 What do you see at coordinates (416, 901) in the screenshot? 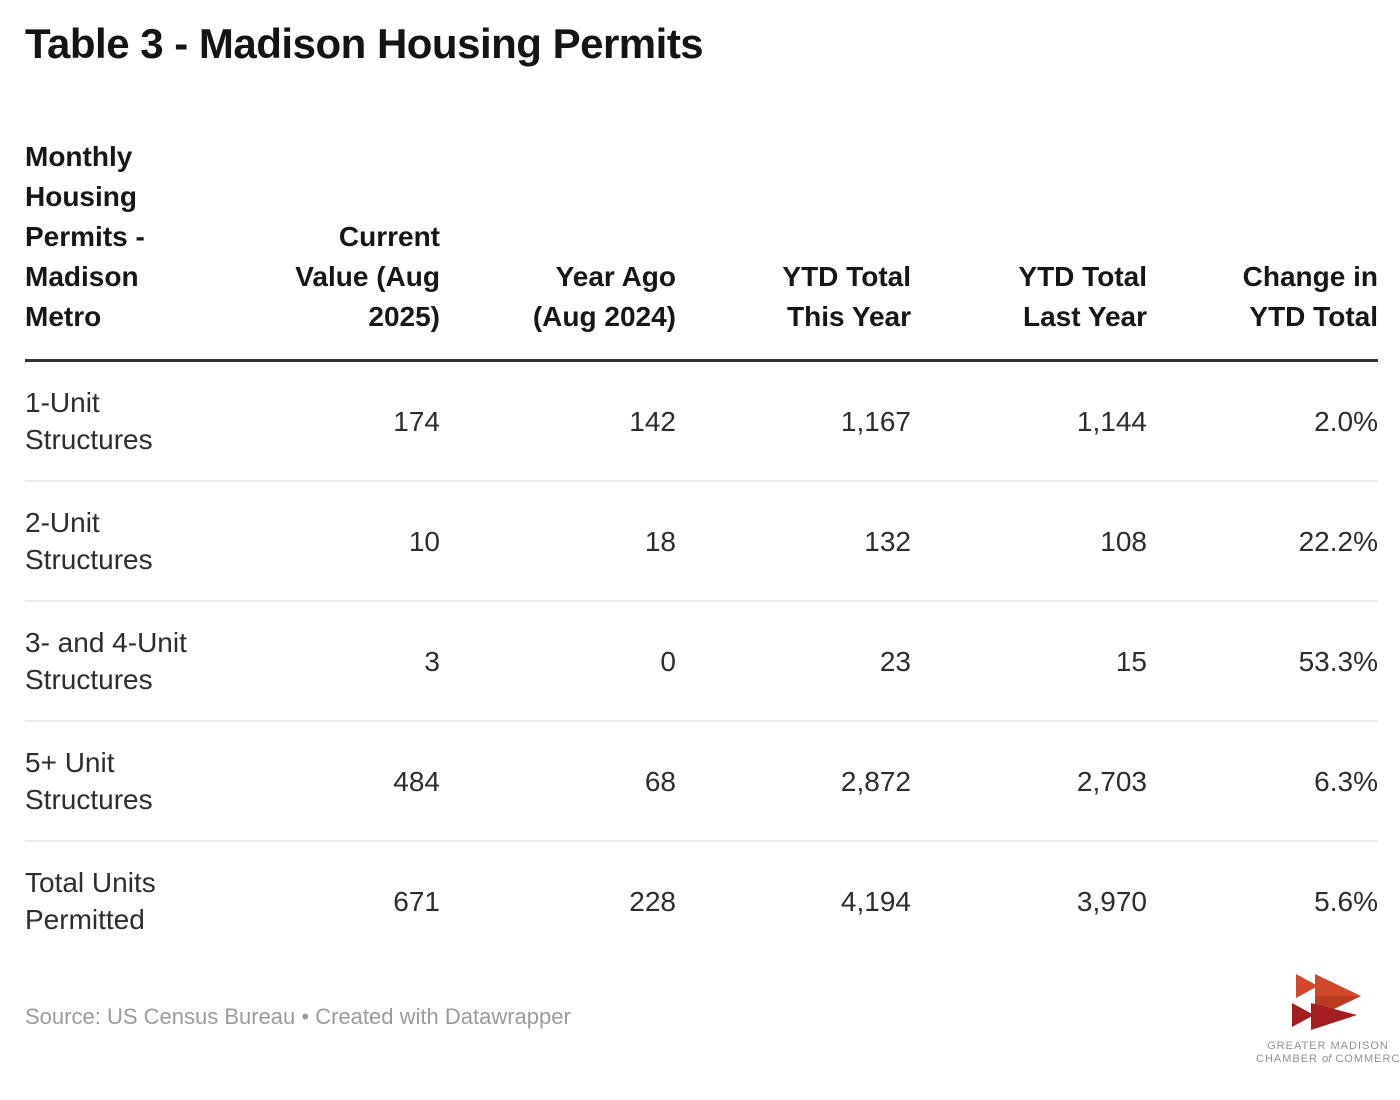
I see `table-cell: 671` at bounding box center [416, 901].